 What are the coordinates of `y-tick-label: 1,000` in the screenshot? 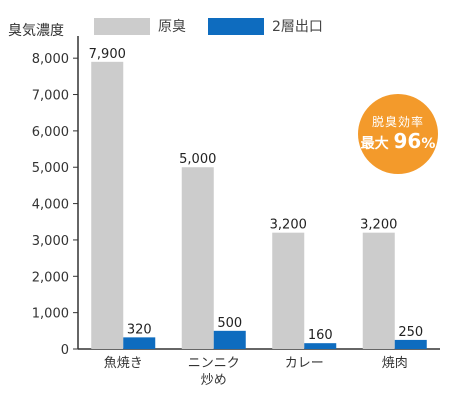 It's located at (50, 314).